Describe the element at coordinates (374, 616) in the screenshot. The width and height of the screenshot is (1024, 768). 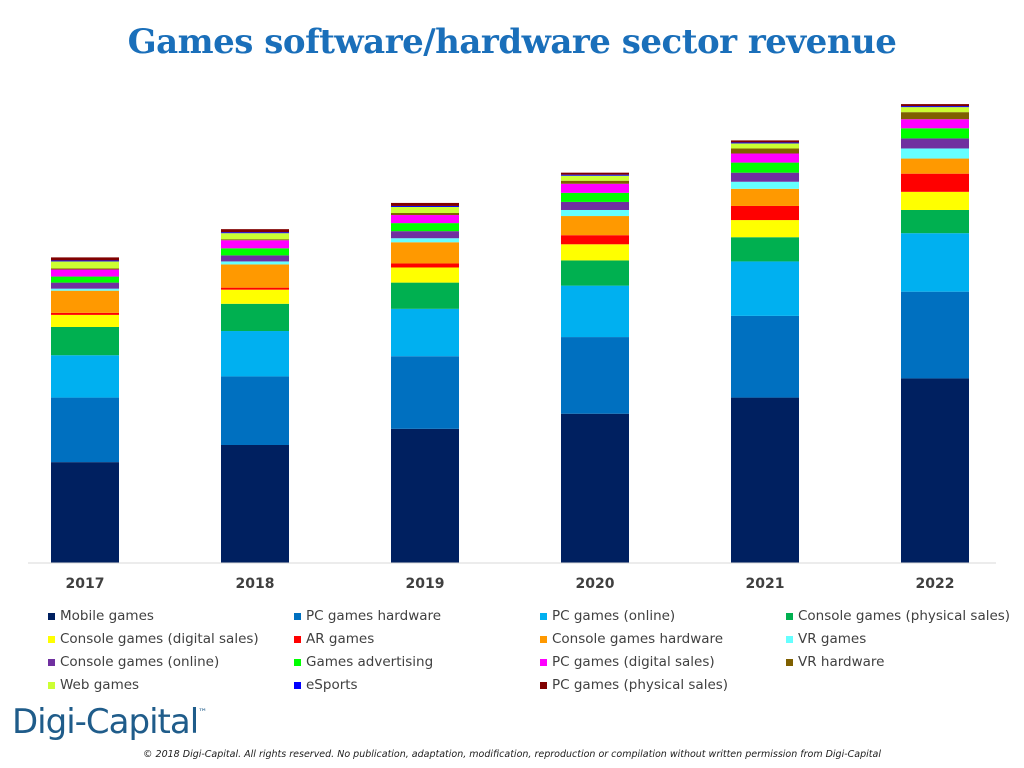
I see `legend-label: PC games hardware` at that location.